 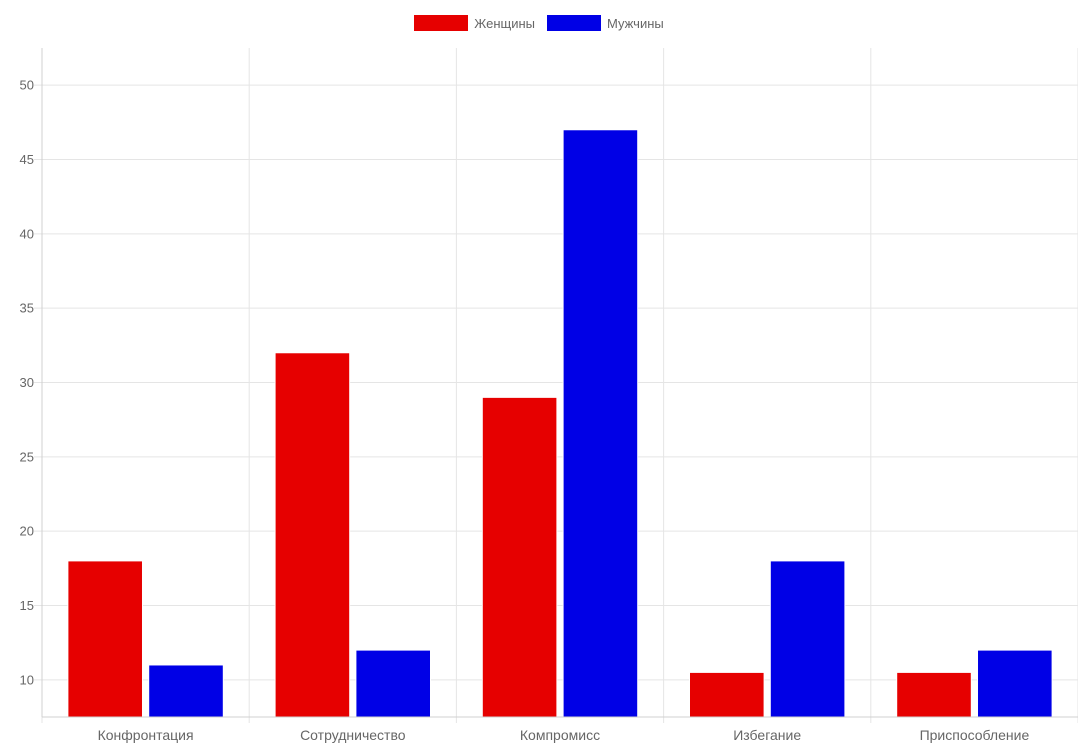 I want to click on y-tick-label: 25, so click(x=27, y=456).